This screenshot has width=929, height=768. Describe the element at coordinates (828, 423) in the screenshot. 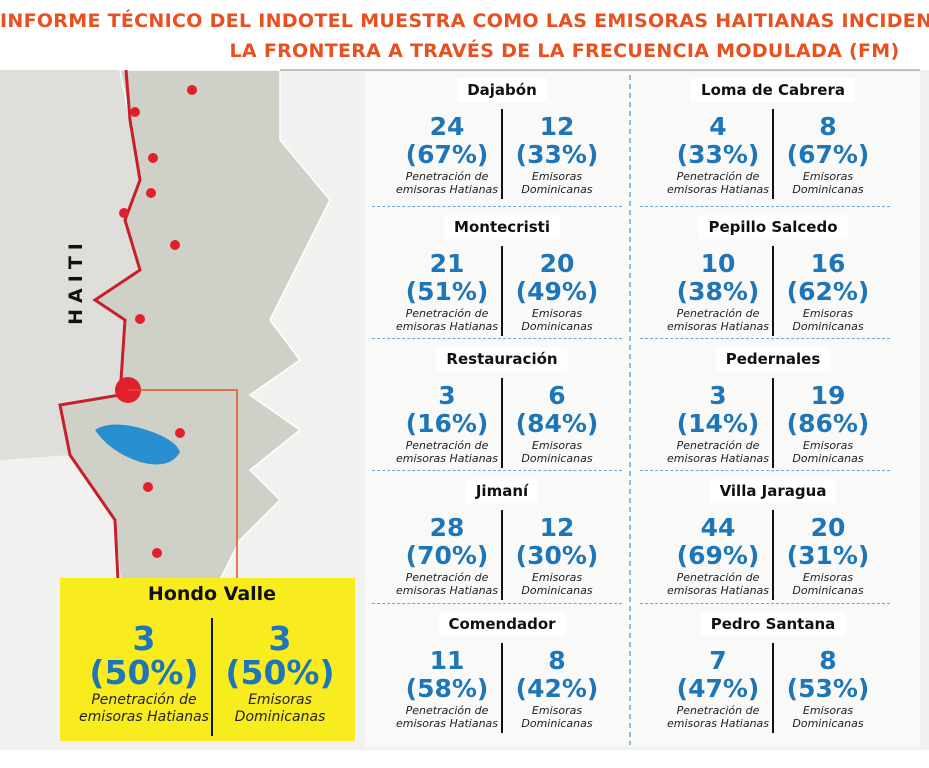

I see `share: (86%)` at that location.